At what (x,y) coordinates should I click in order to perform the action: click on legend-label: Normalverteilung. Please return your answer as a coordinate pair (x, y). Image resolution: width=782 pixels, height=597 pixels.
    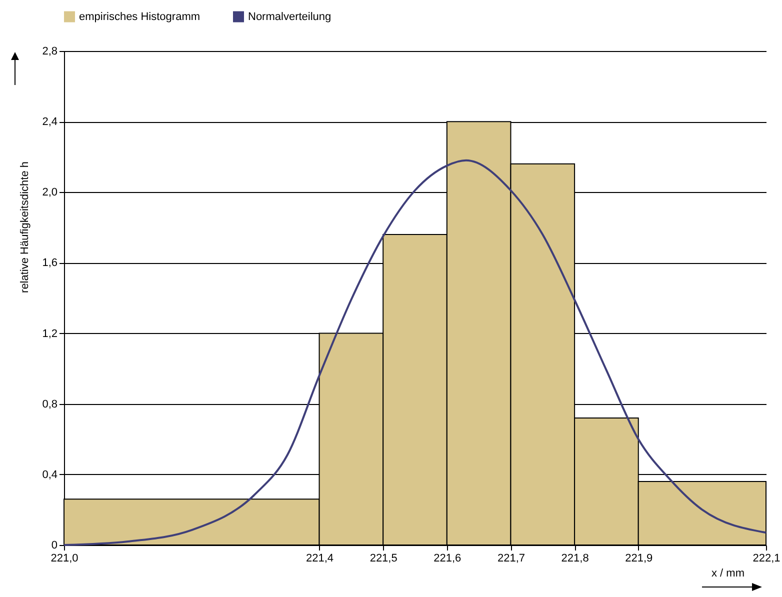
    Looking at the image, I should click on (290, 16).